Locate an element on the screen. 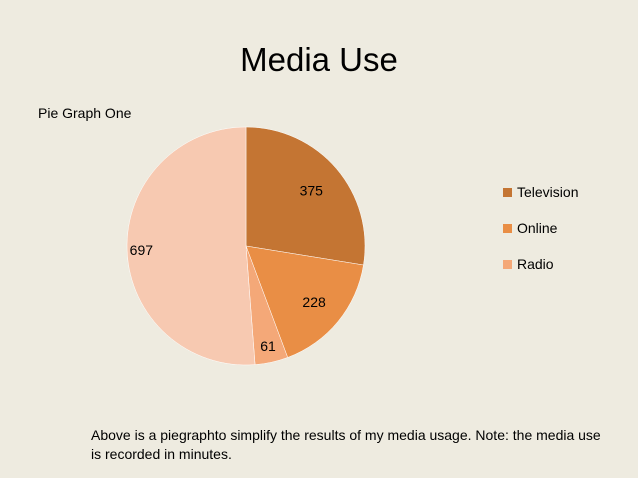 This screenshot has height=478, width=638. chart-subtitle: Pie Graph One is located at coordinates (85, 113).